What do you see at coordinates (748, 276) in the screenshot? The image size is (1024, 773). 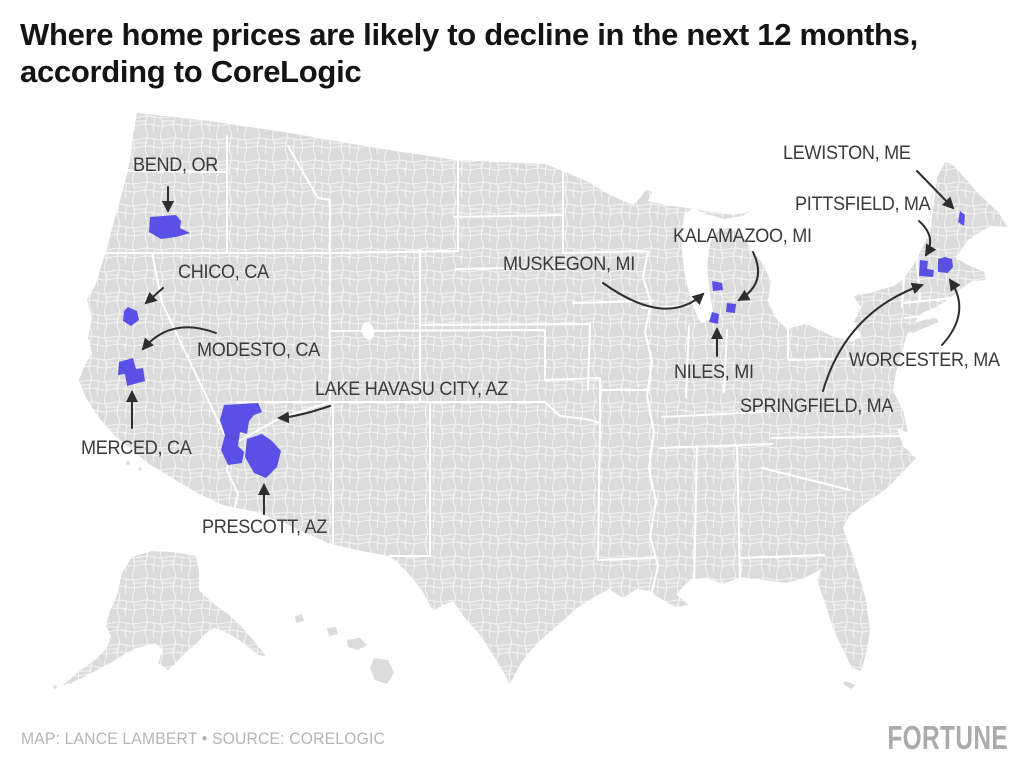 I see `arrow-kalamazoo` at bounding box center [748, 276].